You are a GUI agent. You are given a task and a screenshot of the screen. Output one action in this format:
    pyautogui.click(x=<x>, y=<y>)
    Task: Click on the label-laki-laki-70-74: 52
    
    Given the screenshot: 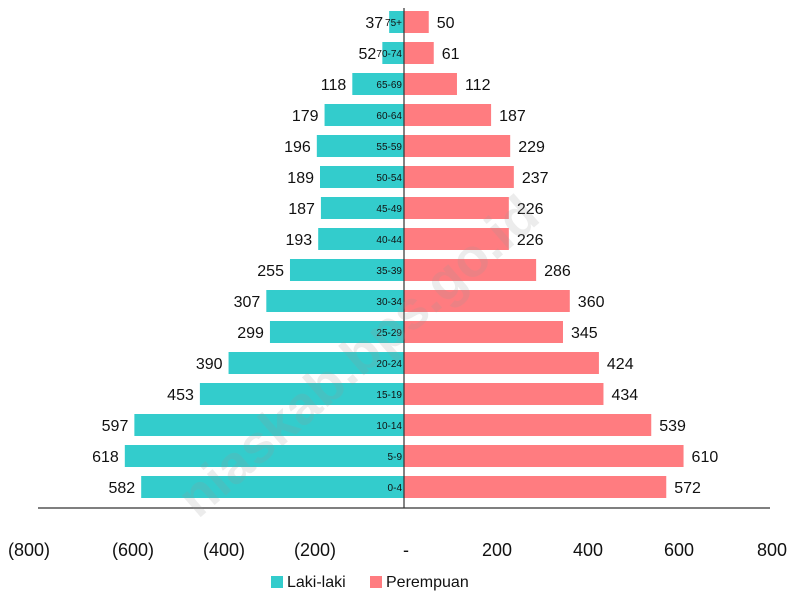 What is the action you would take?
    pyautogui.click(x=368, y=54)
    